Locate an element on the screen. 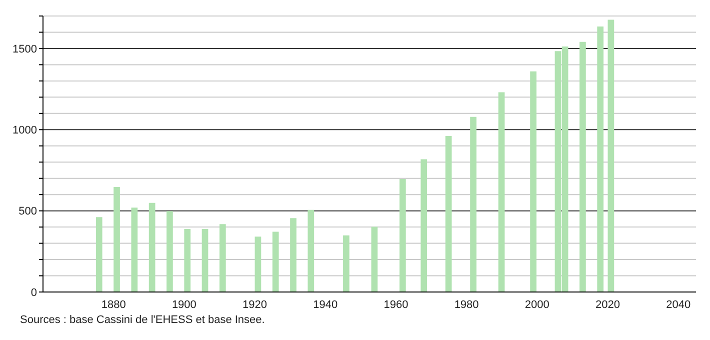 The width and height of the screenshot is (710, 340). x-tick-label: 1980 is located at coordinates (466, 304).